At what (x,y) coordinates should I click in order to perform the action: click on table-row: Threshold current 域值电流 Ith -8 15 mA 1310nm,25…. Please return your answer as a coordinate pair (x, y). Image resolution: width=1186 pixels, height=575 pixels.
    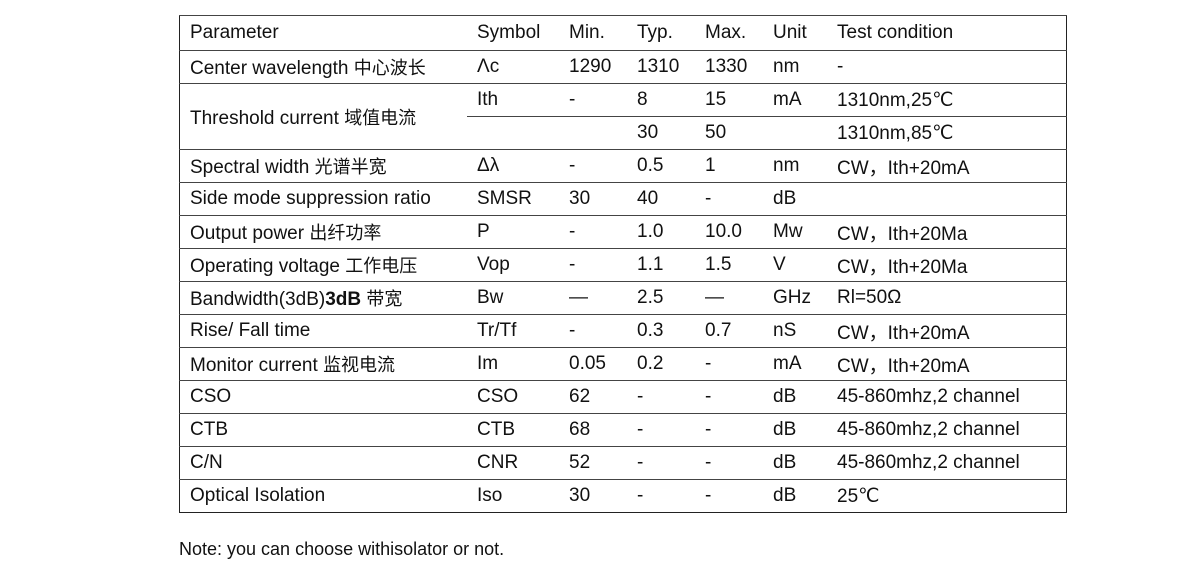
    Looking at the image, I should click on (623, 116).